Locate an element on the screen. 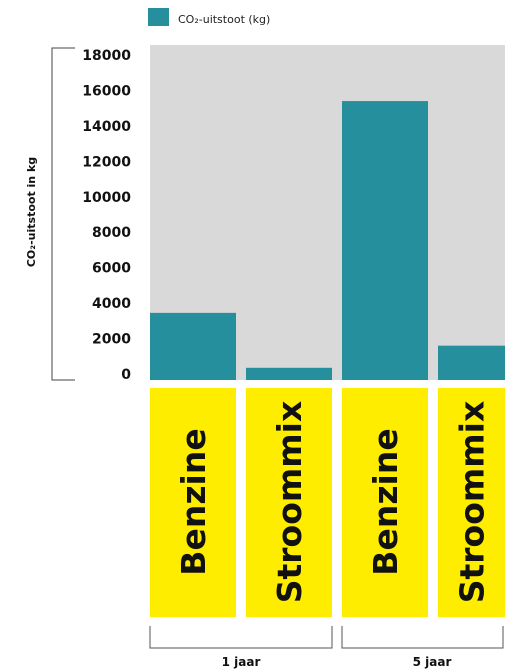 The width and height of the screenshot is (505, 672). y-tick-label: 2000 is located at coordinates (111, 340).